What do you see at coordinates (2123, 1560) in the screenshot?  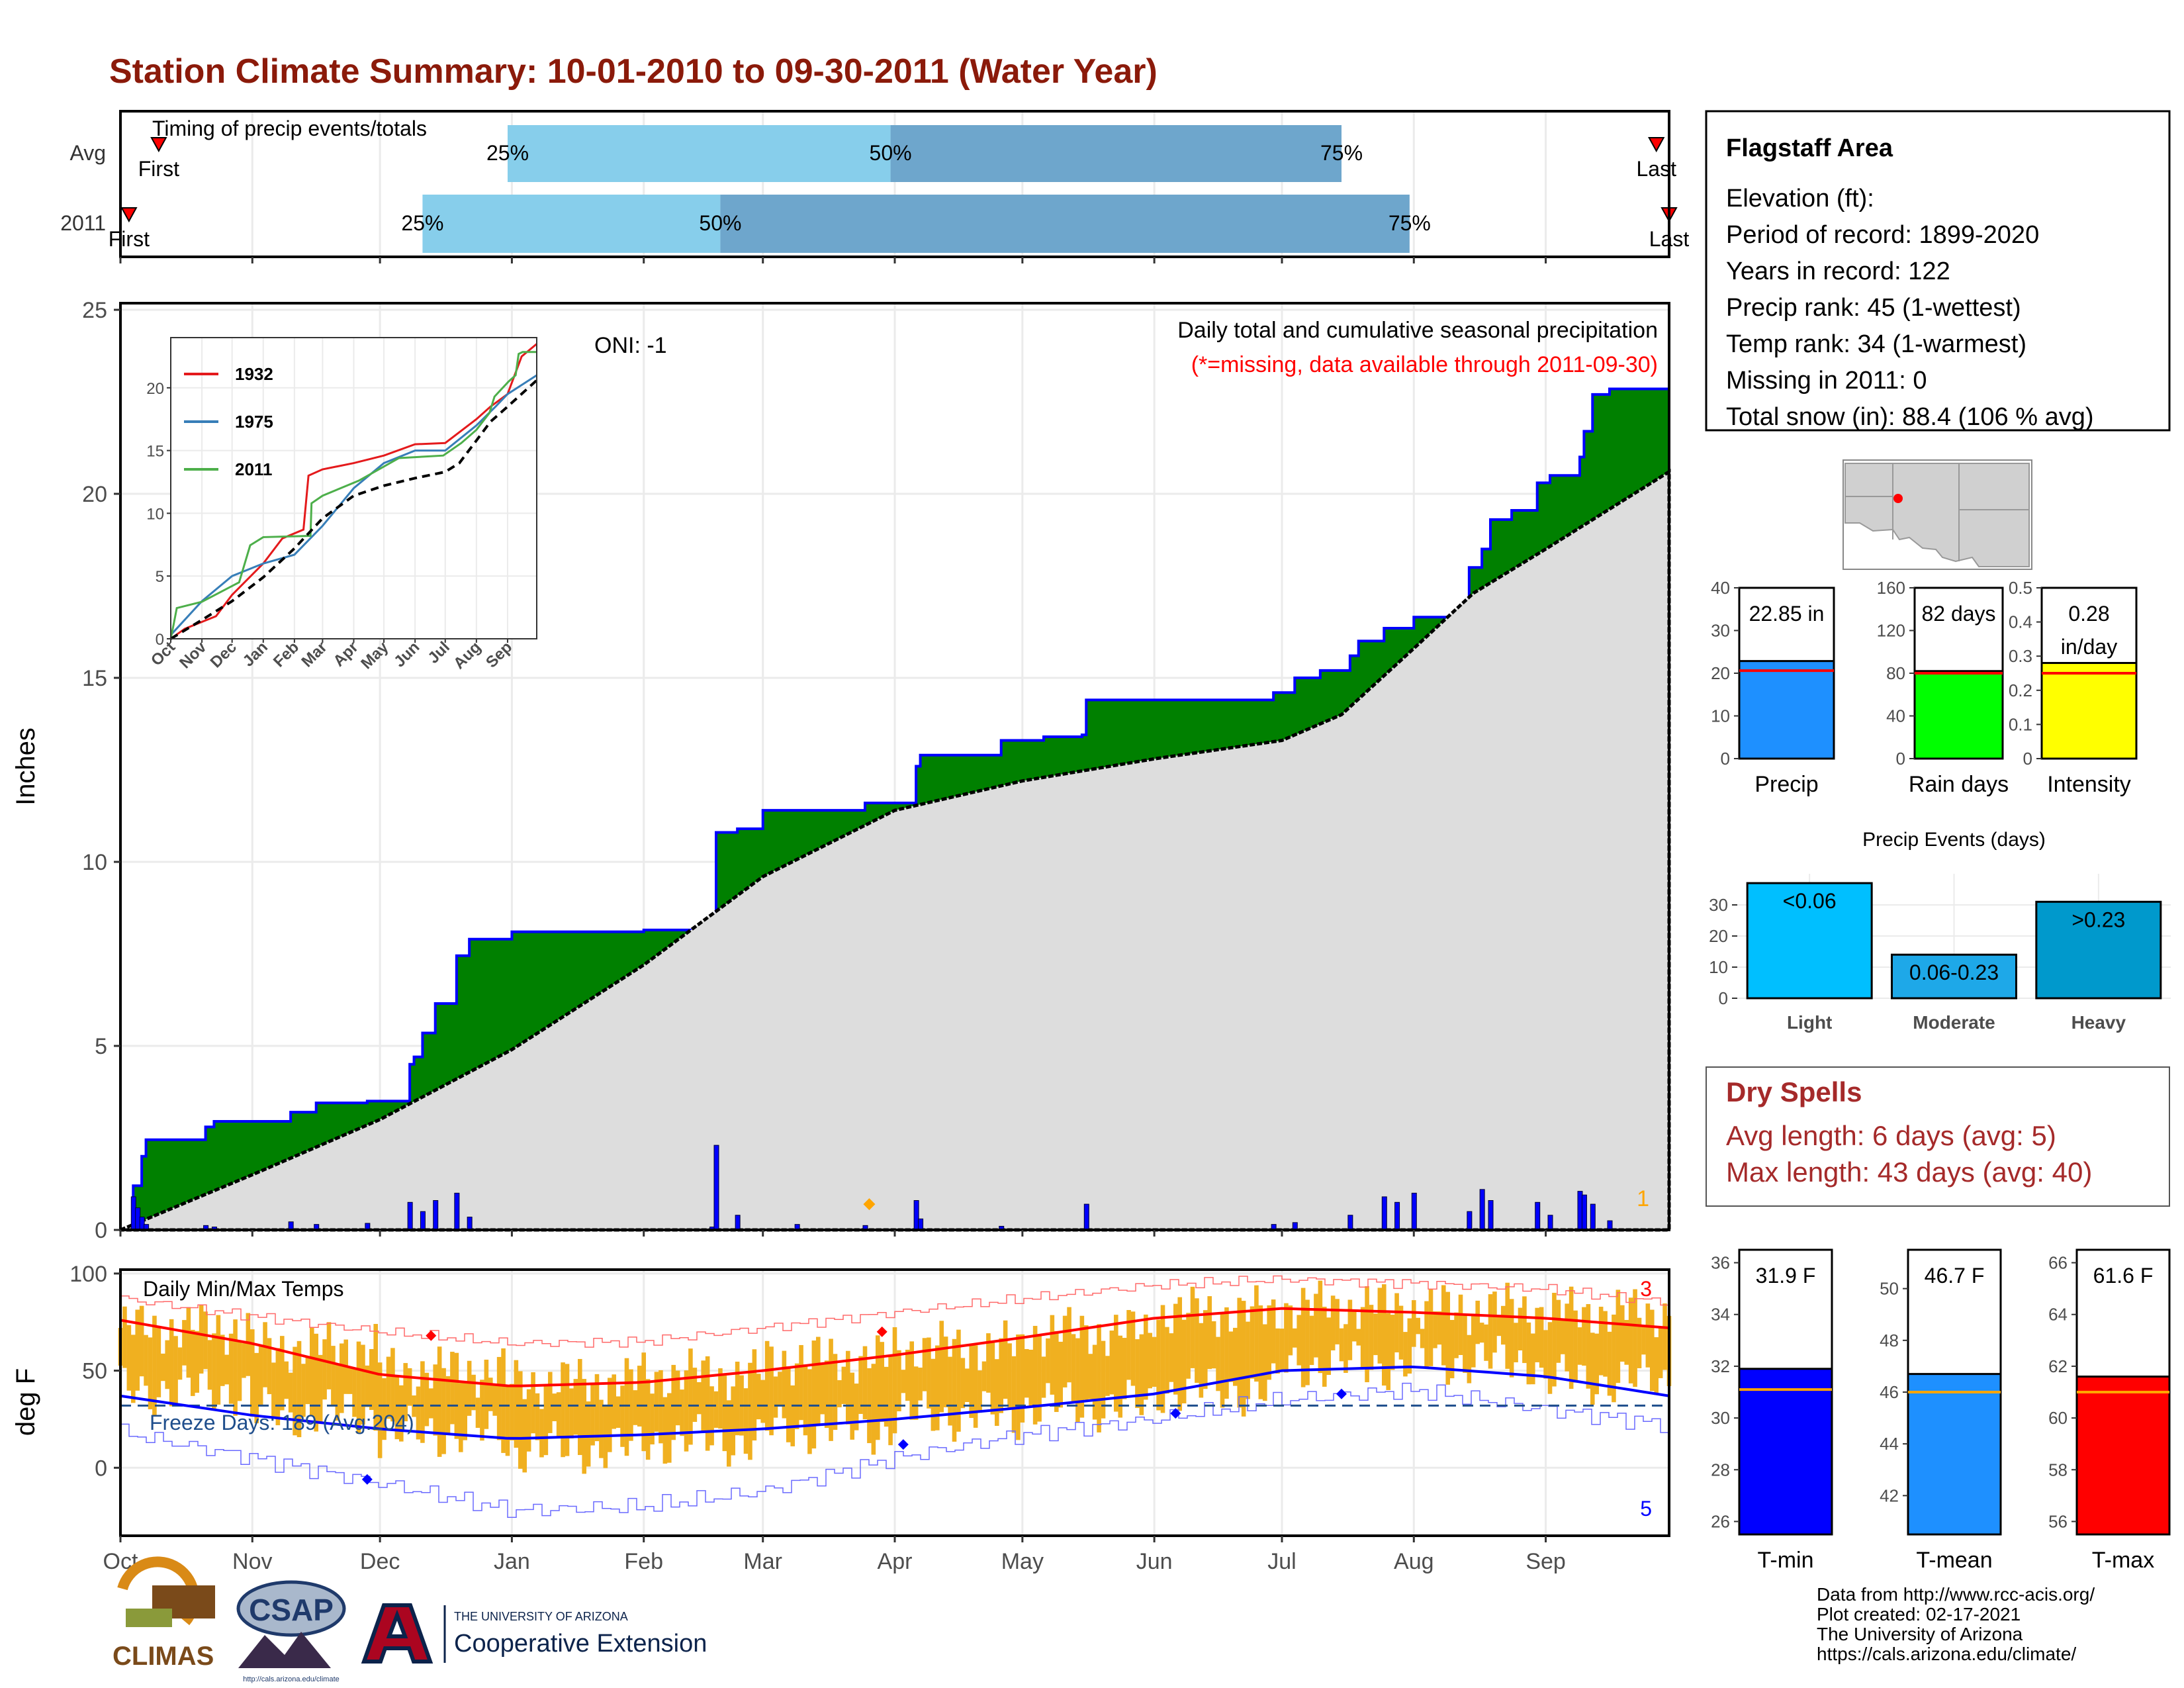 I see `summary-category-label: T-max` at bounding box center [2123, 1560].